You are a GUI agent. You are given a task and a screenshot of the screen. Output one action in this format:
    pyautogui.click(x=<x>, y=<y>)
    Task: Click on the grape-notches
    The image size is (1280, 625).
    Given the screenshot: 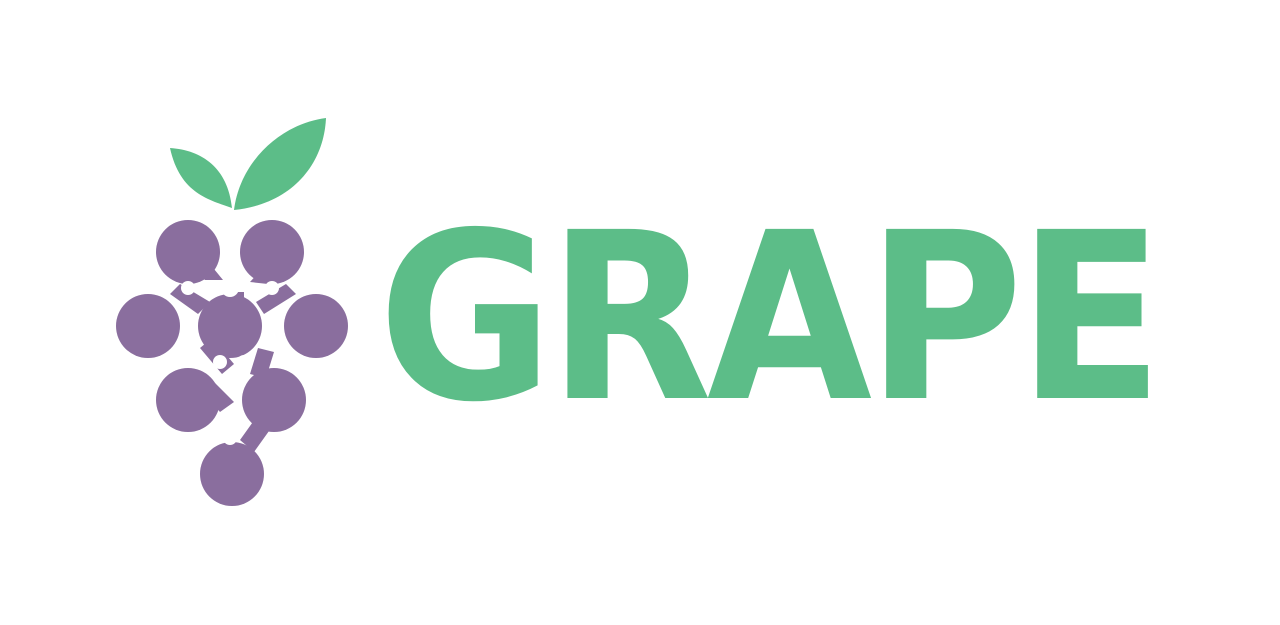 What is the action you would take?
    pyautogui.click(x=230, y=362)
    